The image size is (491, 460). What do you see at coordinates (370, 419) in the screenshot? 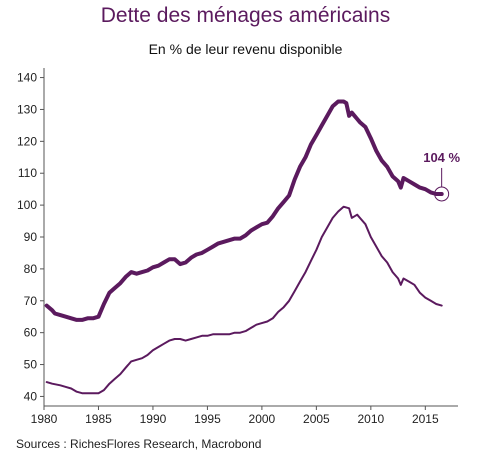
I see `x-tick-label: 2010` at bounding box center [370, 419].